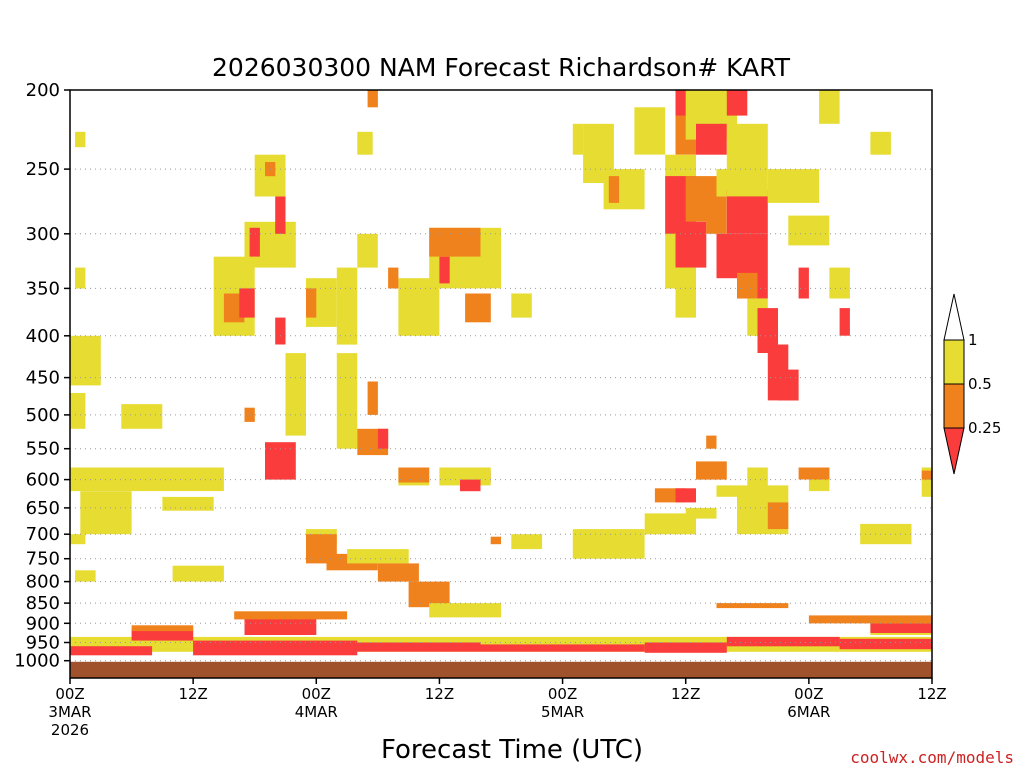 Image resolution: width=1024 pixels, height=768 pixels. Describe the element at coordinates (43, 508) in the screenshot. I see `y-tick-label: 650` at that location.